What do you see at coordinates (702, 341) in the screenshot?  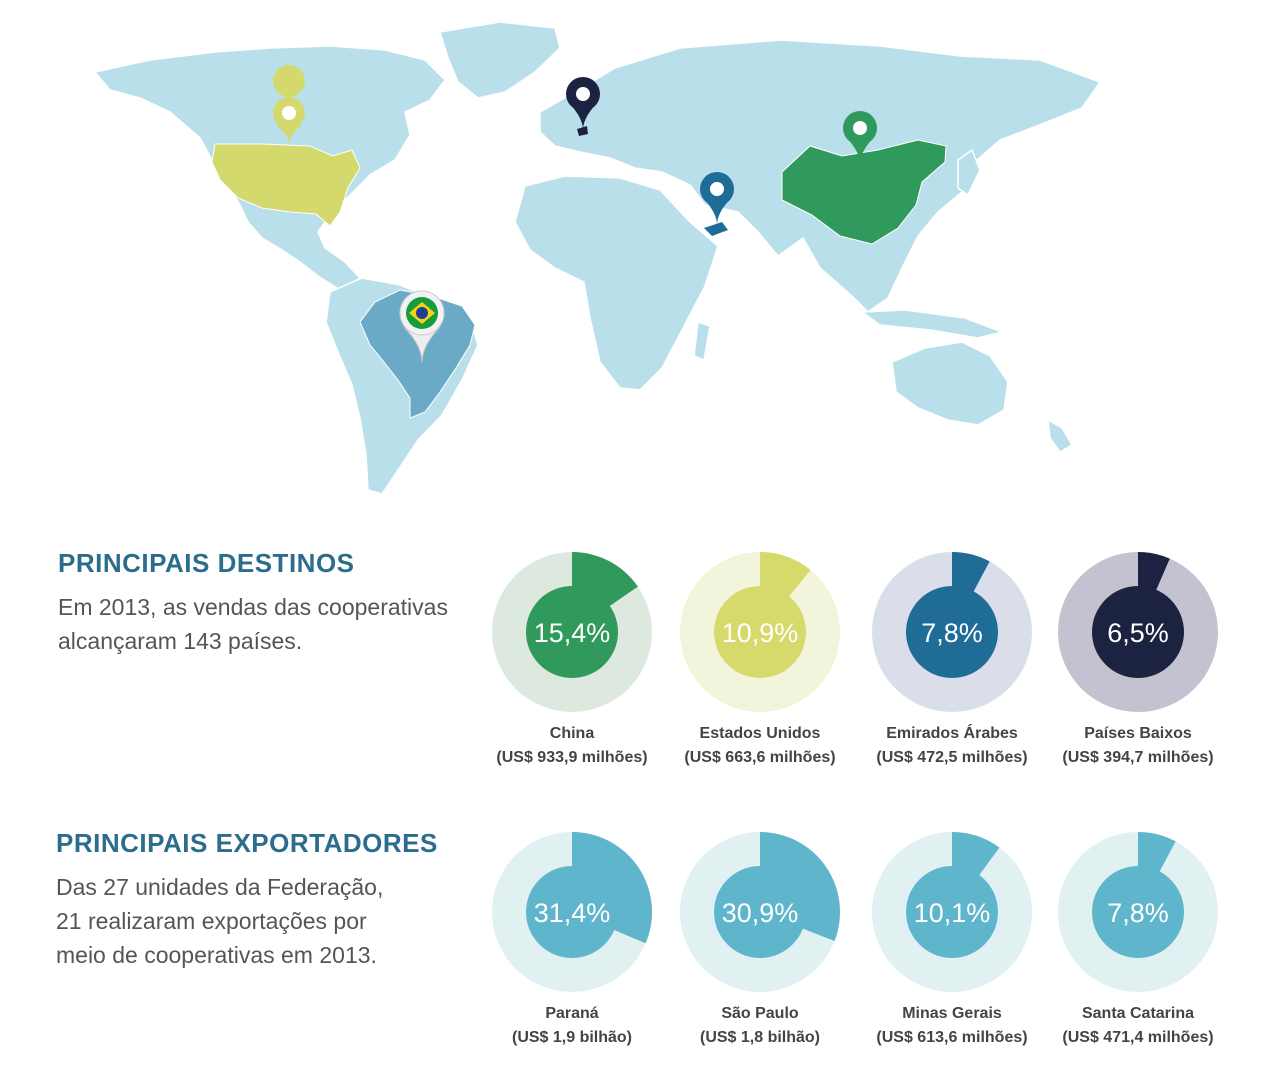 I see `madagascar-landmass` at bounding box center [702, 341].